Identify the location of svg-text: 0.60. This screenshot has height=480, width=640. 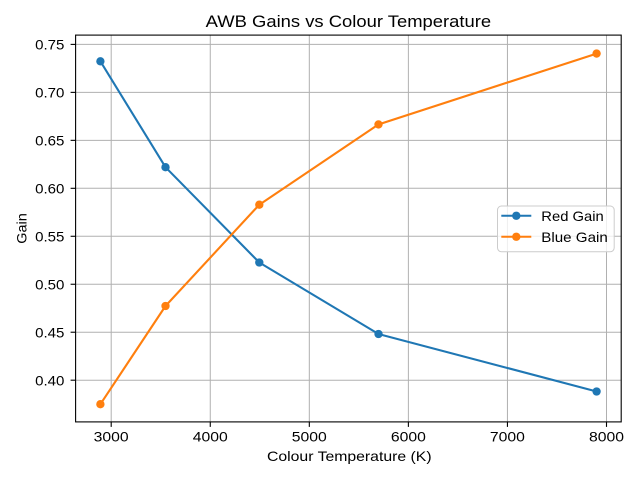
(50, 188).